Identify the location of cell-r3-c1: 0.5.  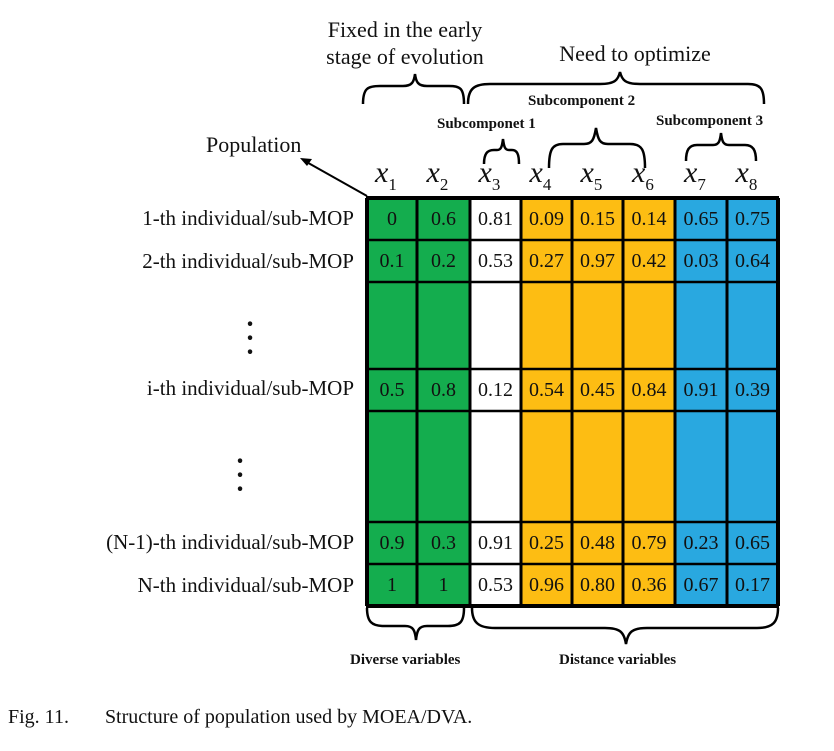
(392, 390).